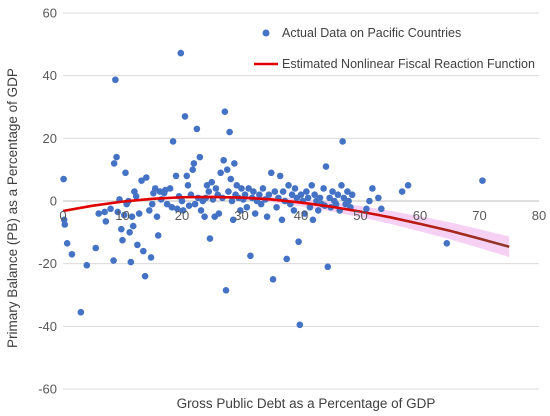 This screenshot has height=416, width=550. What do you see at coordinates (371, 33) in the screenshot?
I see `legend-label-scatter: Actual Data on Pacific Countries` at bounding box center [371, 33].